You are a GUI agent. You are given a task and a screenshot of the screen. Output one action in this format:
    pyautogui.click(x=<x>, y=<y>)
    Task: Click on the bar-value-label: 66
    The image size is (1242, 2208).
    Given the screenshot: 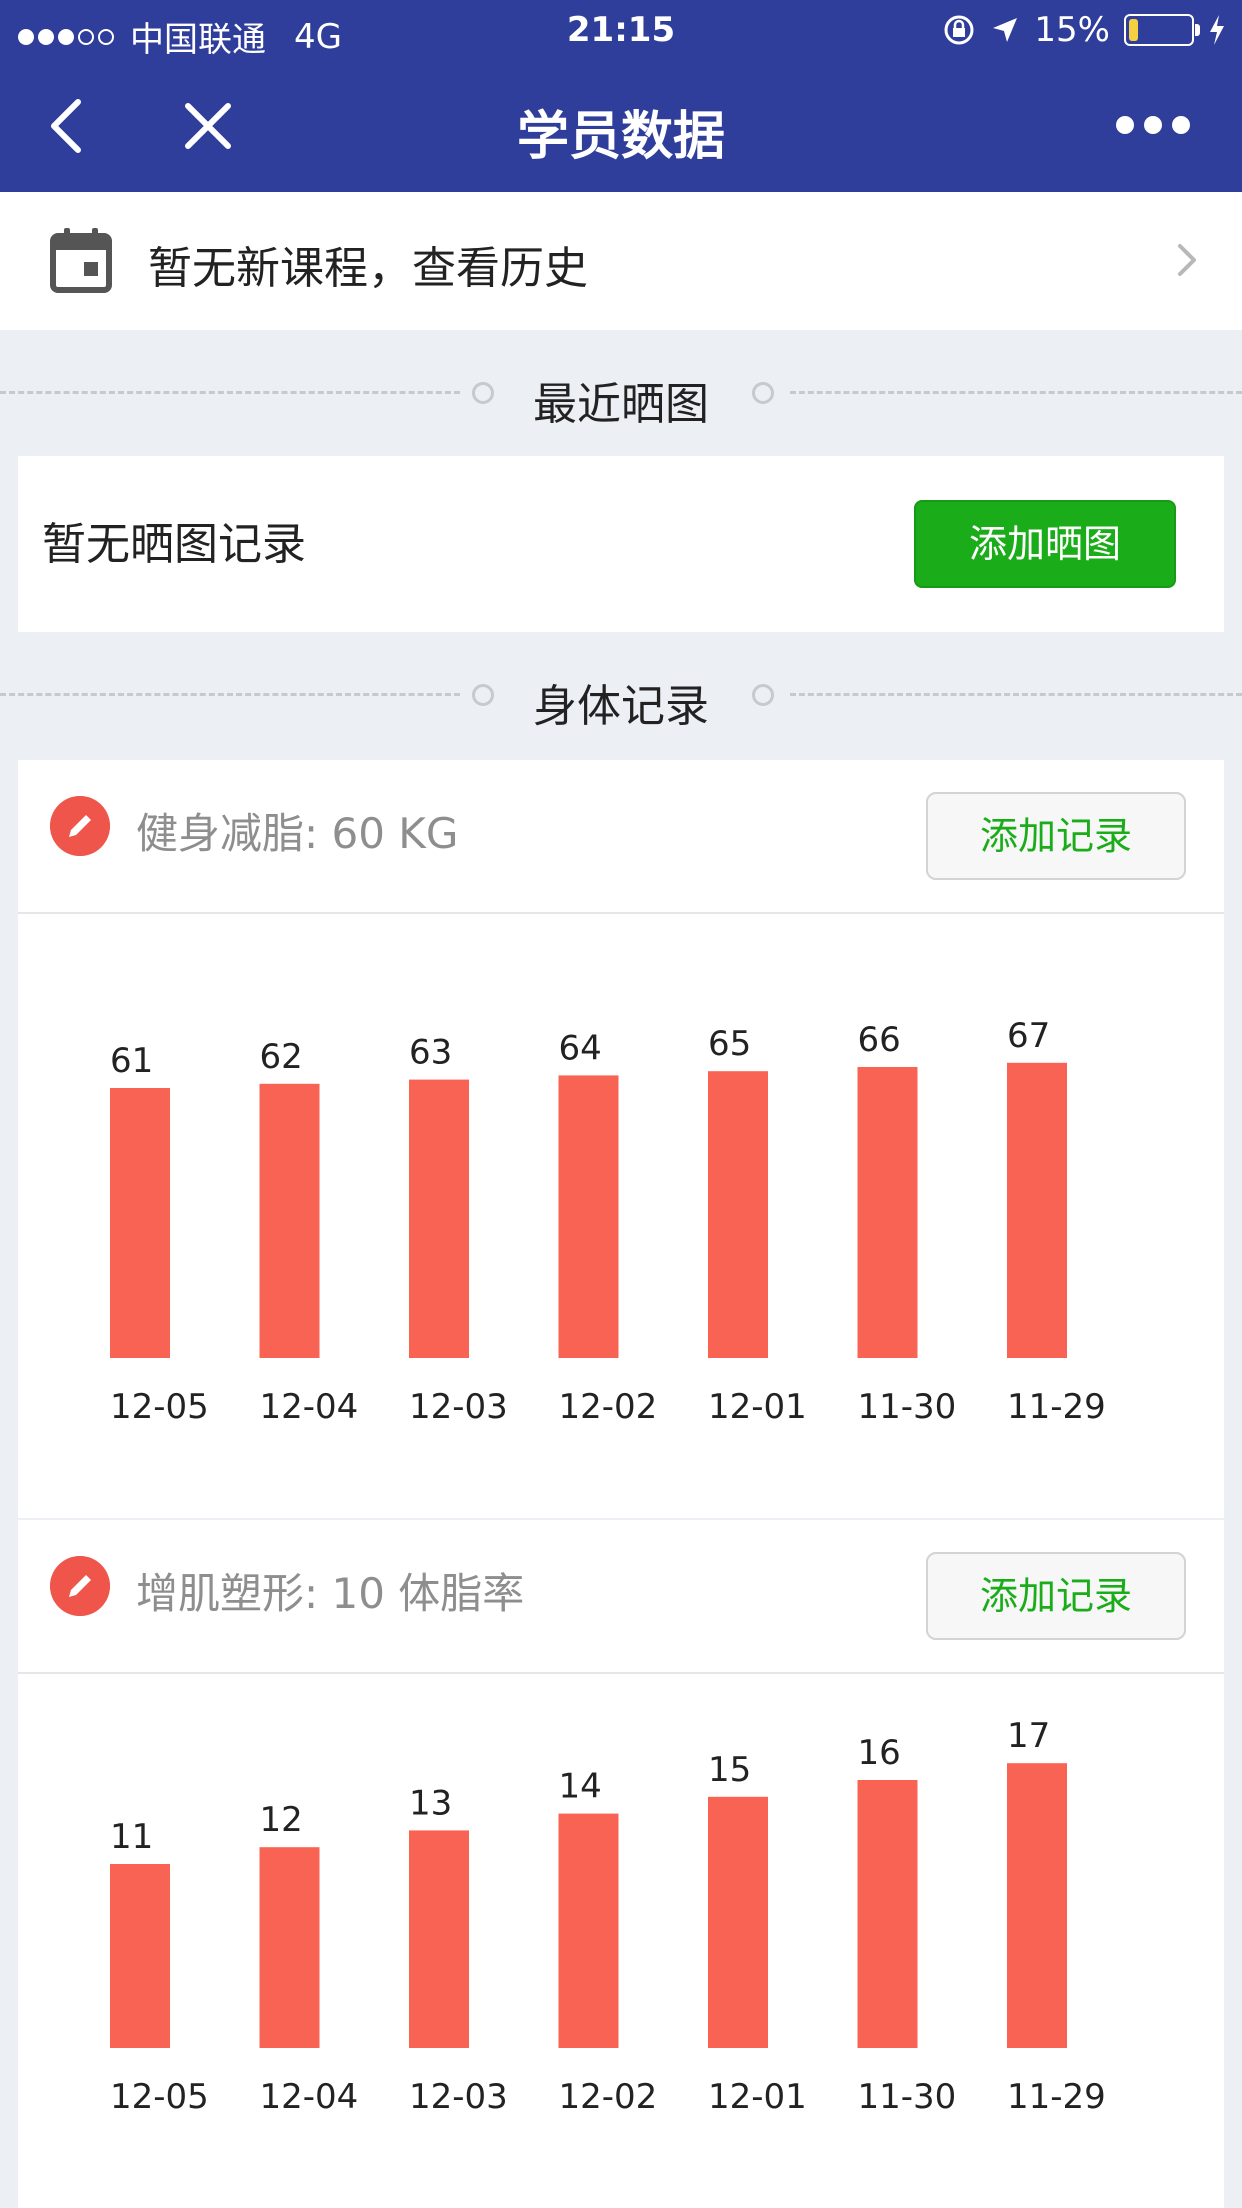 What is the action you would take?
    pyautogui.click(x=879, y=1040)
    